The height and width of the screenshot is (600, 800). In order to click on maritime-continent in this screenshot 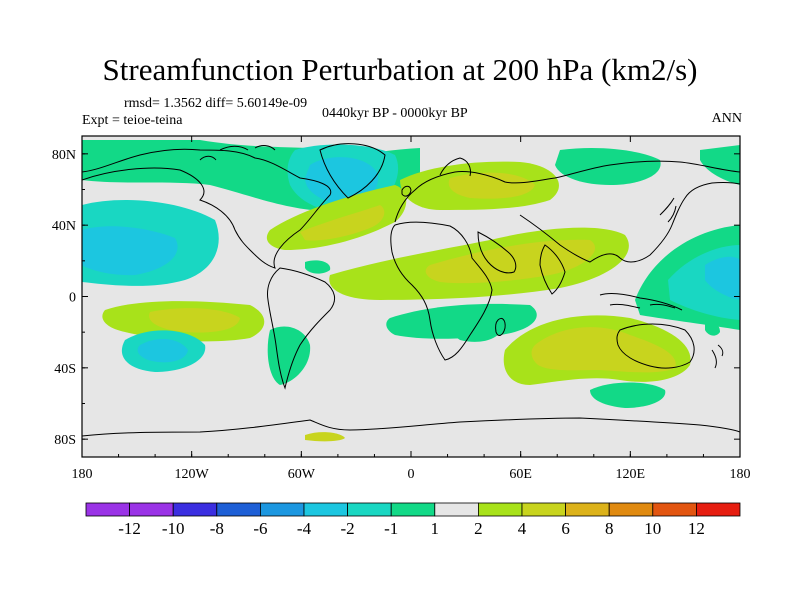, I will do `click(641, 302)`.